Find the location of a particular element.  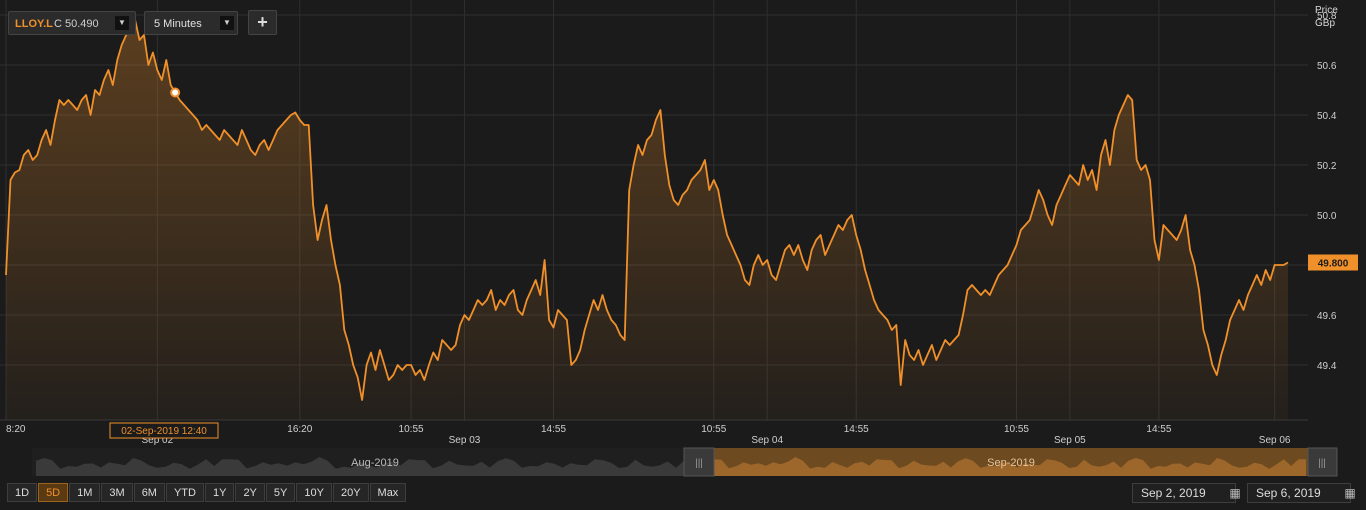

range-button-5d: 5D is located at coordinates (53, 492).